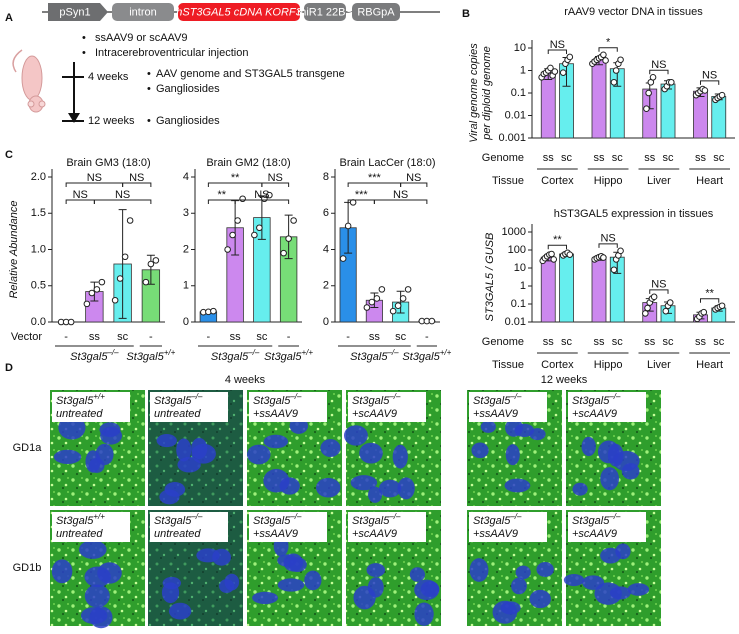 The image size is (739, 634). What do you see at coordinates (221, 195) in the screenshot?
I see `significance-label: **` at bounding box center [221, 195].